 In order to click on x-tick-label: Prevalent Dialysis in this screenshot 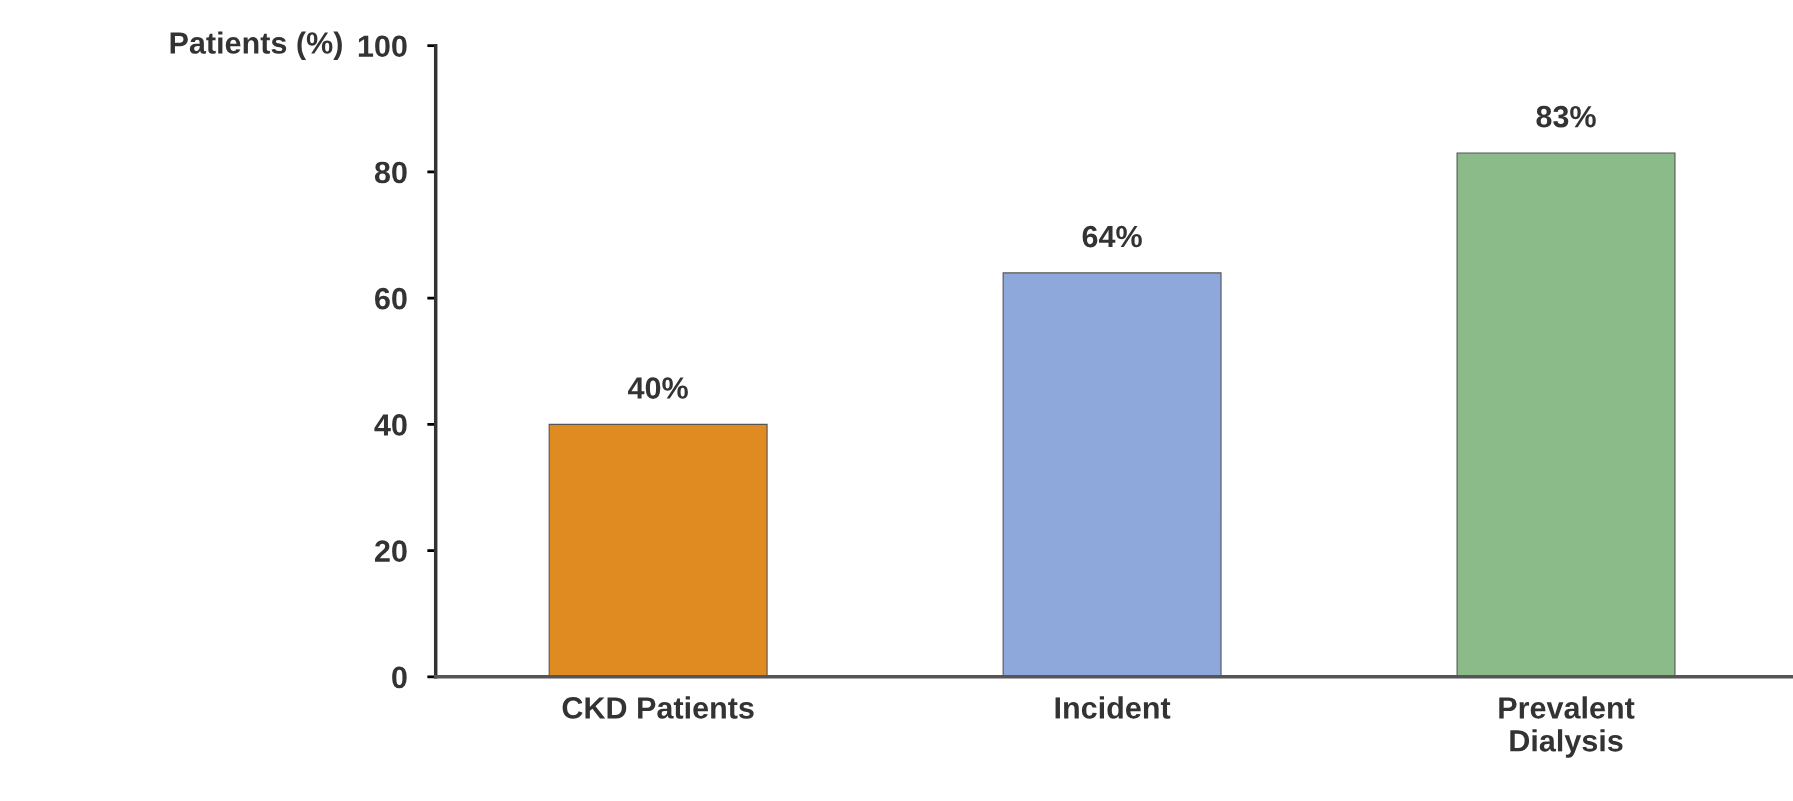, I will do `click(1567, 727)`.